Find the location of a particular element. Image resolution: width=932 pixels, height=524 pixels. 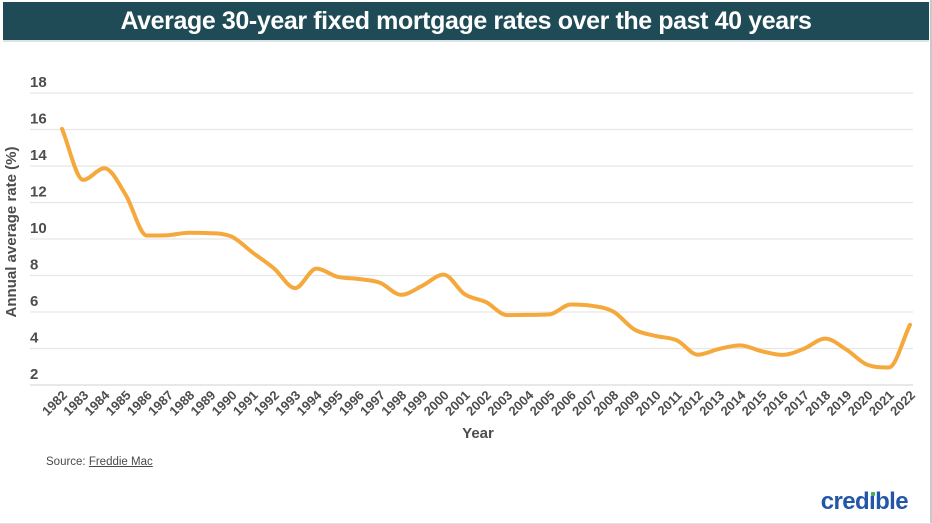

logo-text-part2: ble is located at coordinates (891, 501).